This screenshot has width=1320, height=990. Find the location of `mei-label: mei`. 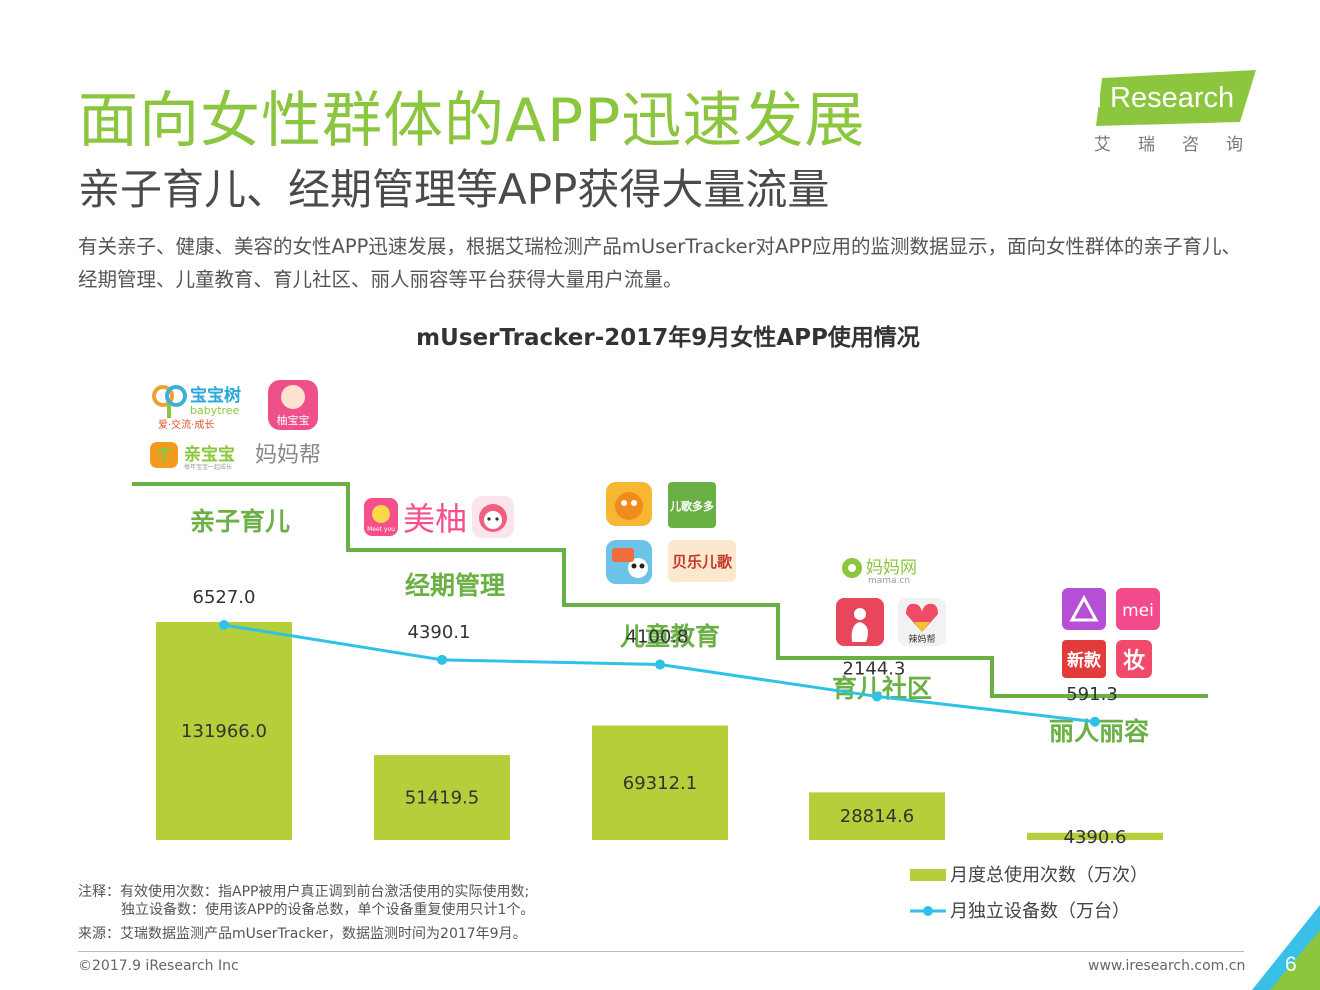

mei-label: mei is located at coordinates (1138, 611).